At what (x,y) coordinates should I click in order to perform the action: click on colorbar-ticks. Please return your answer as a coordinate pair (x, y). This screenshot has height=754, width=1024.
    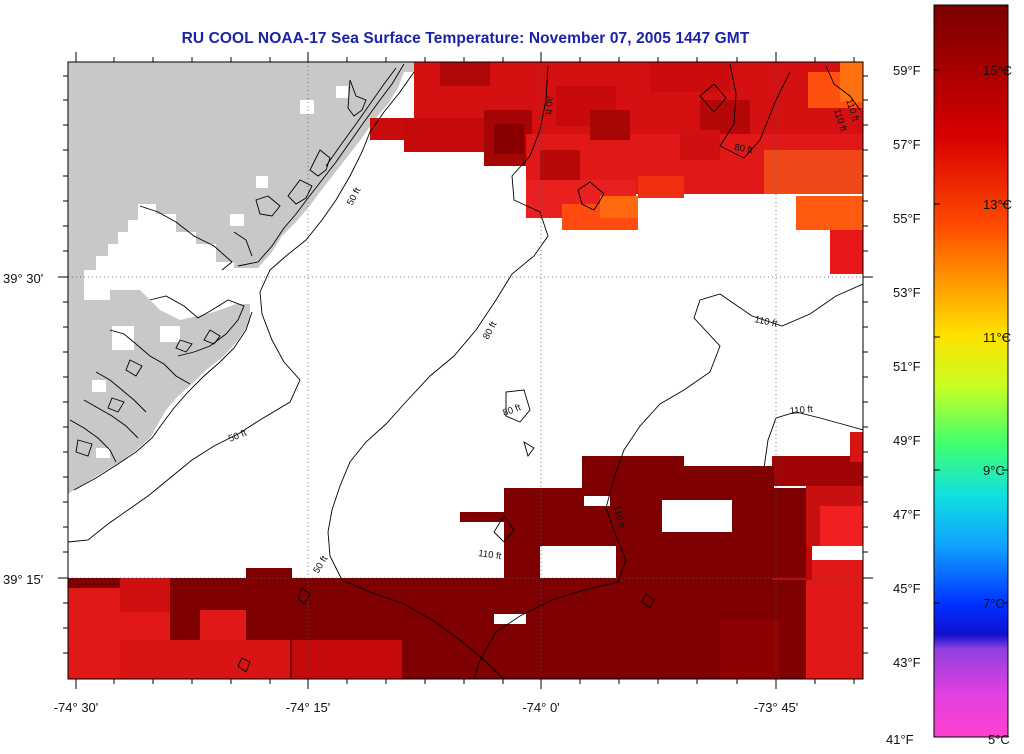
    Looking at the image, I should click on (971, 336).